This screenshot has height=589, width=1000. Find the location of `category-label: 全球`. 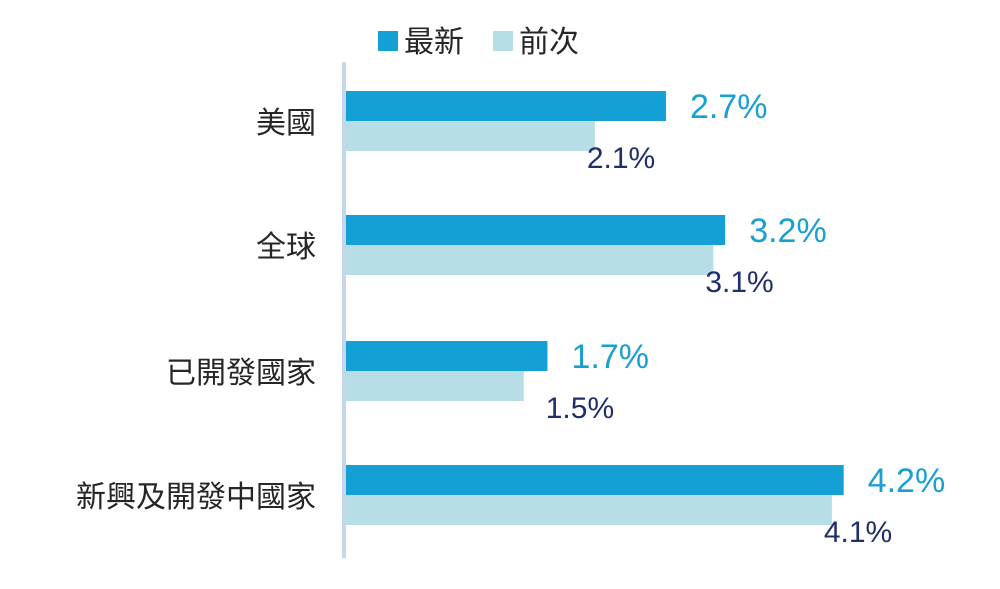

category-label: 全球 is located at coordinates (286, 247).